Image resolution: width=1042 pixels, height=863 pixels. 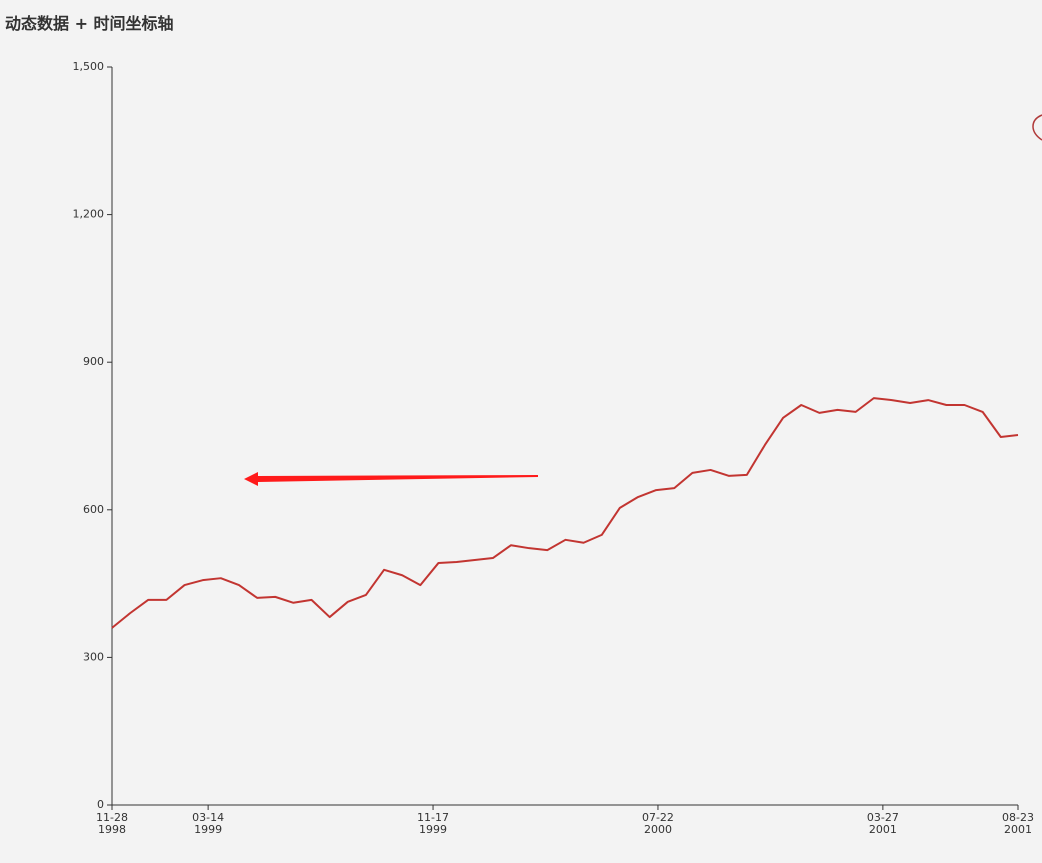 I want to click on x-tick-label: 03-14 1999, so click(x=208, y=823).